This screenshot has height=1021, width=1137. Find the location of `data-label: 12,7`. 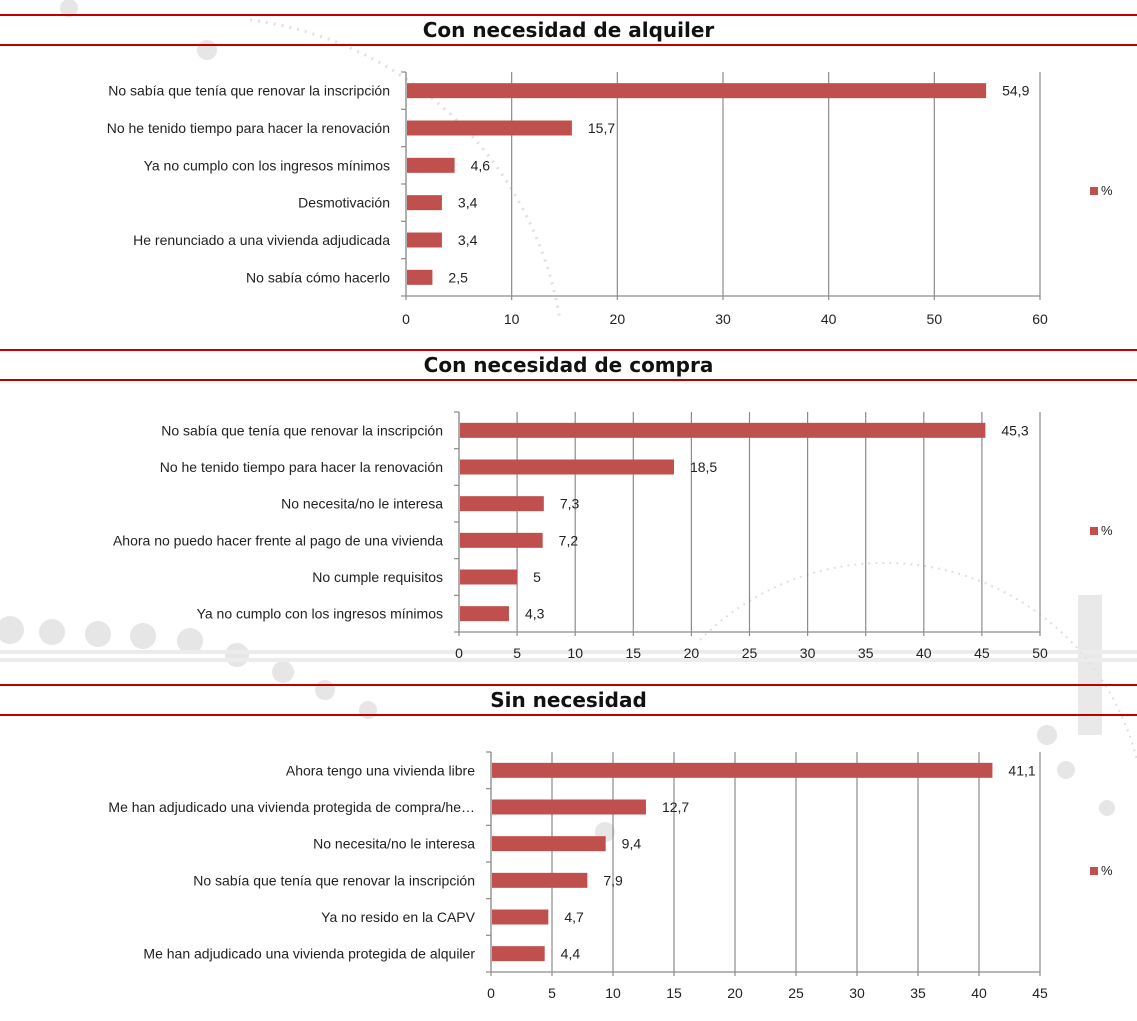

data-label: 12,7 is located at coordinates (675, 807).